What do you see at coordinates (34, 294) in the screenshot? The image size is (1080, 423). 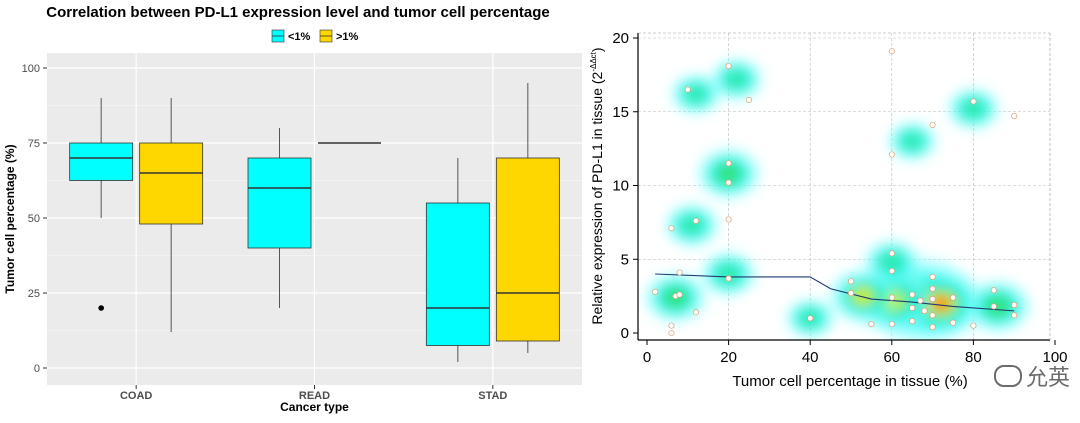 I see `y-tick-label: 25` at bounding box center [34, 294].